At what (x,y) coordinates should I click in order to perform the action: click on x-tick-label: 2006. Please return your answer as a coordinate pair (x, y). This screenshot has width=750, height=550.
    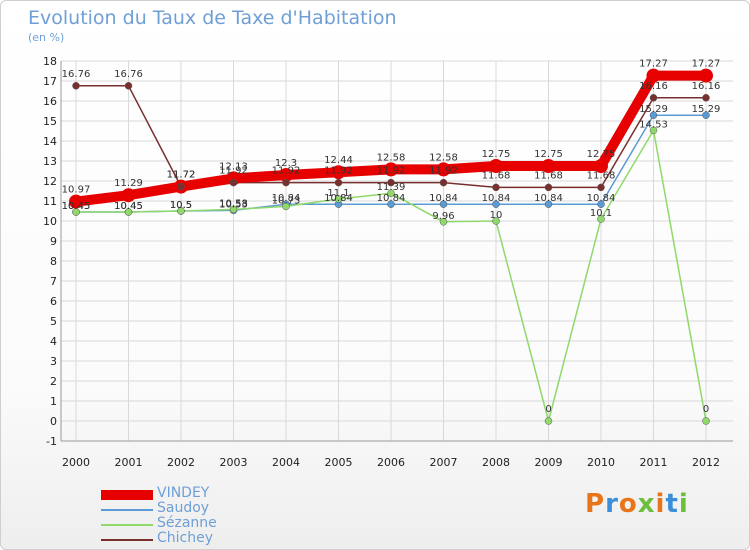
    Looking at the image, I should click on (391, 462).